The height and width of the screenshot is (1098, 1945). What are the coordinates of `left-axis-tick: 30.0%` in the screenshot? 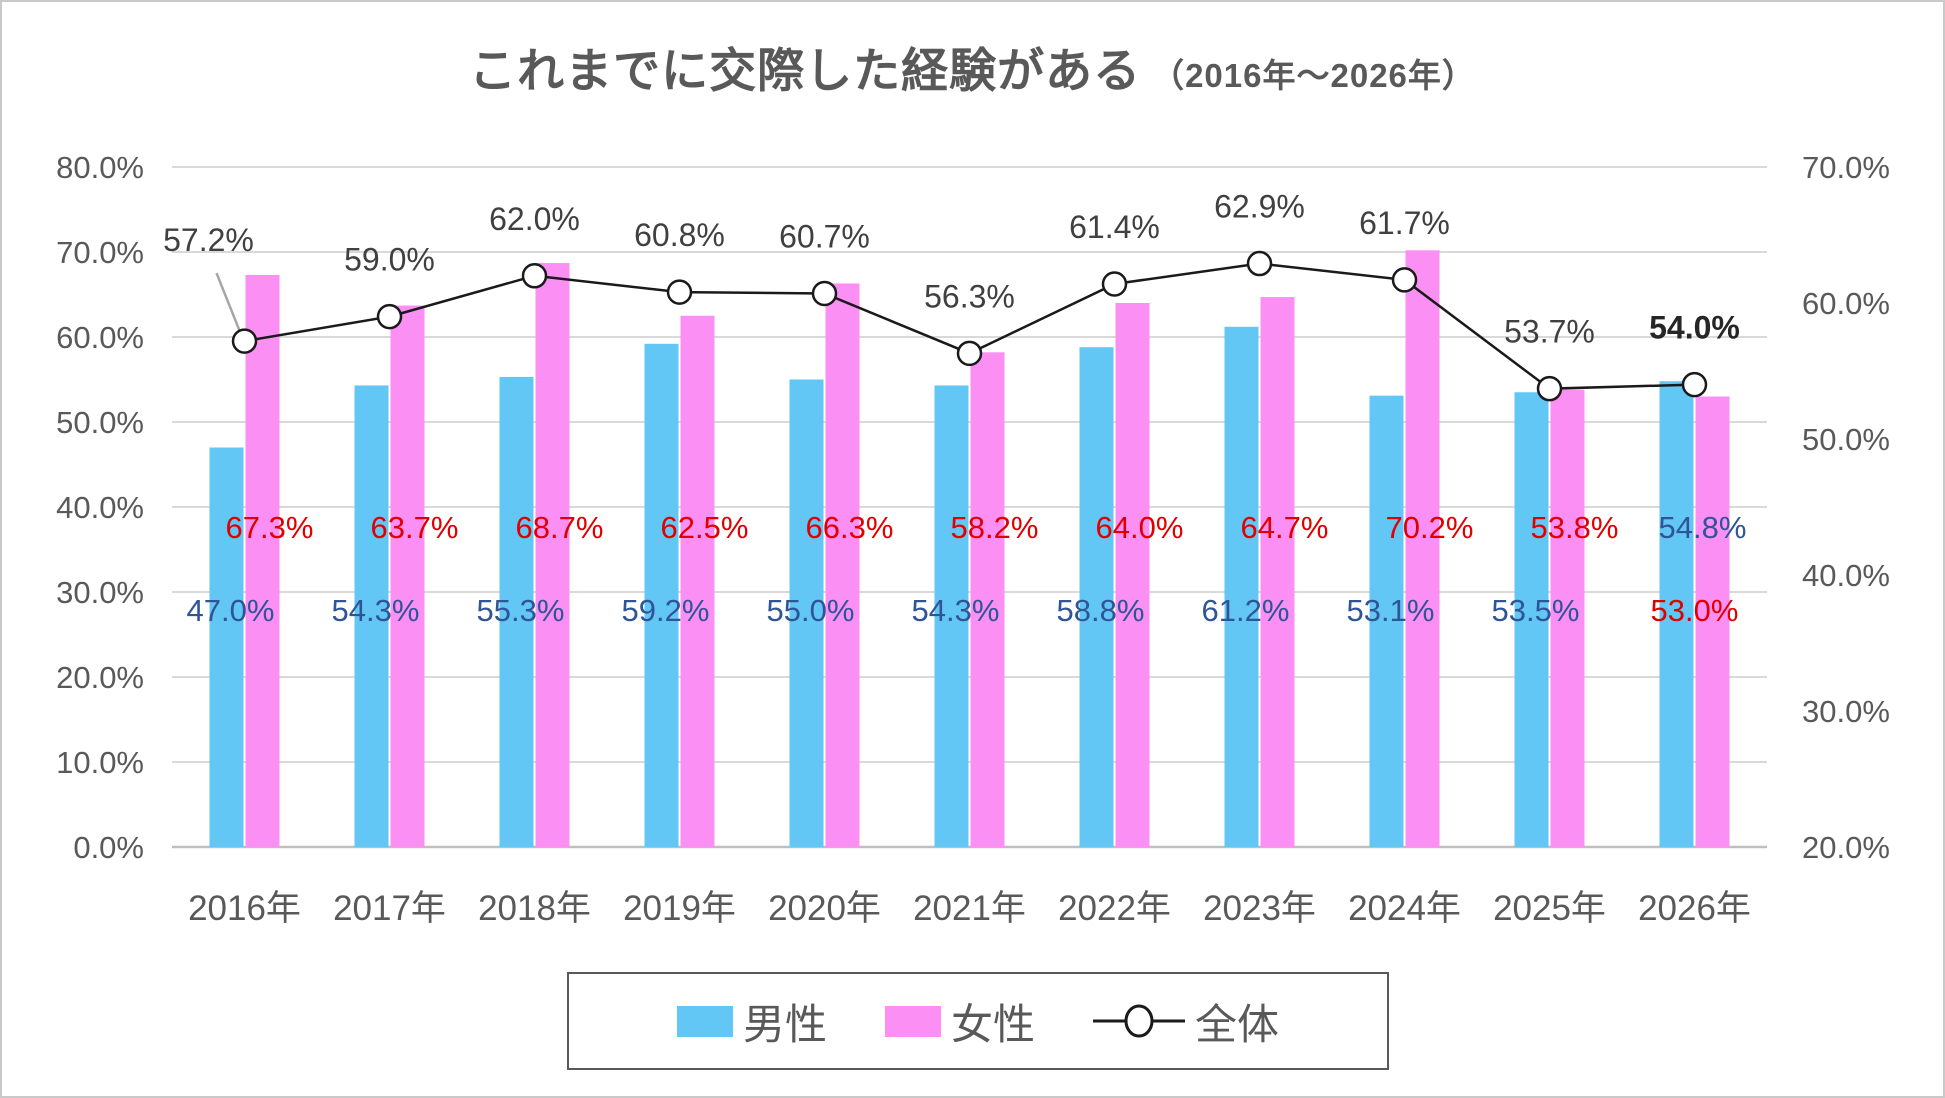 It's located at (100, 592).